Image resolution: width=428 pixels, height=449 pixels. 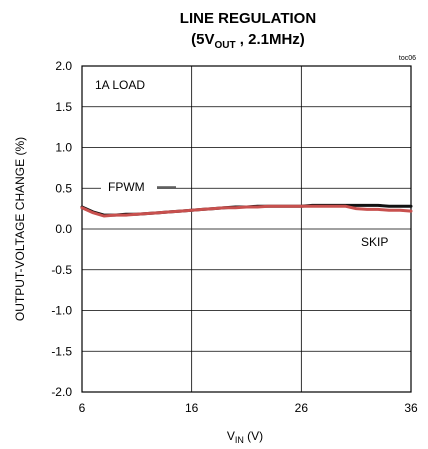 I want to click on skip-label-bg, so click(x=378, y=241).